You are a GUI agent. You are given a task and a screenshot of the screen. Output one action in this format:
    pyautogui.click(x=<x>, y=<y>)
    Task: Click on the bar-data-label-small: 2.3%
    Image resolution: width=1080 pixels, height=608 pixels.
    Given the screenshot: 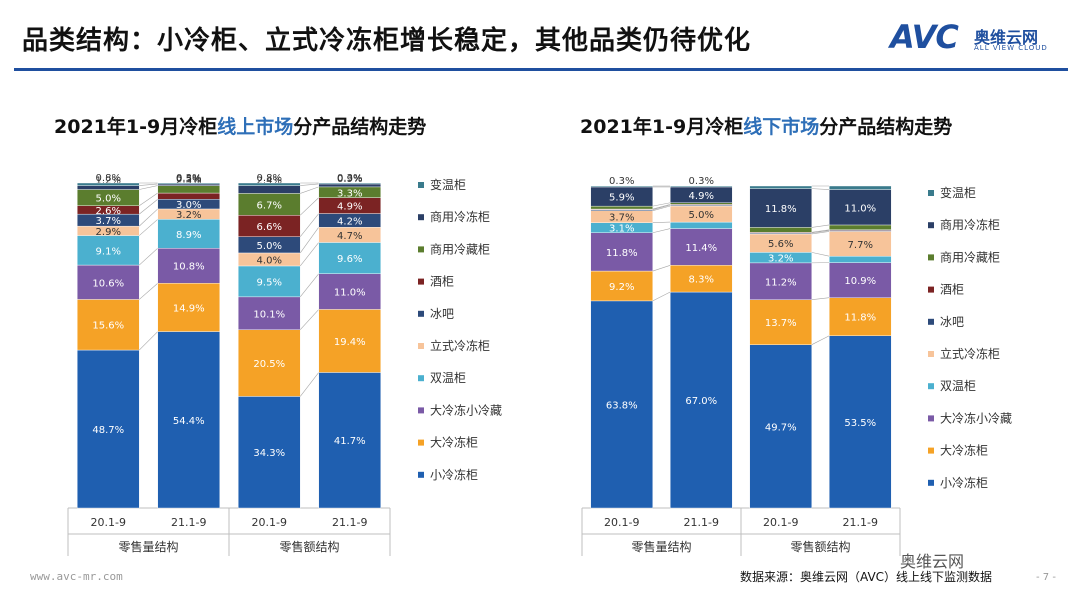 What is the action you would take?
    pyautogui.click(x=188, y=181)
    